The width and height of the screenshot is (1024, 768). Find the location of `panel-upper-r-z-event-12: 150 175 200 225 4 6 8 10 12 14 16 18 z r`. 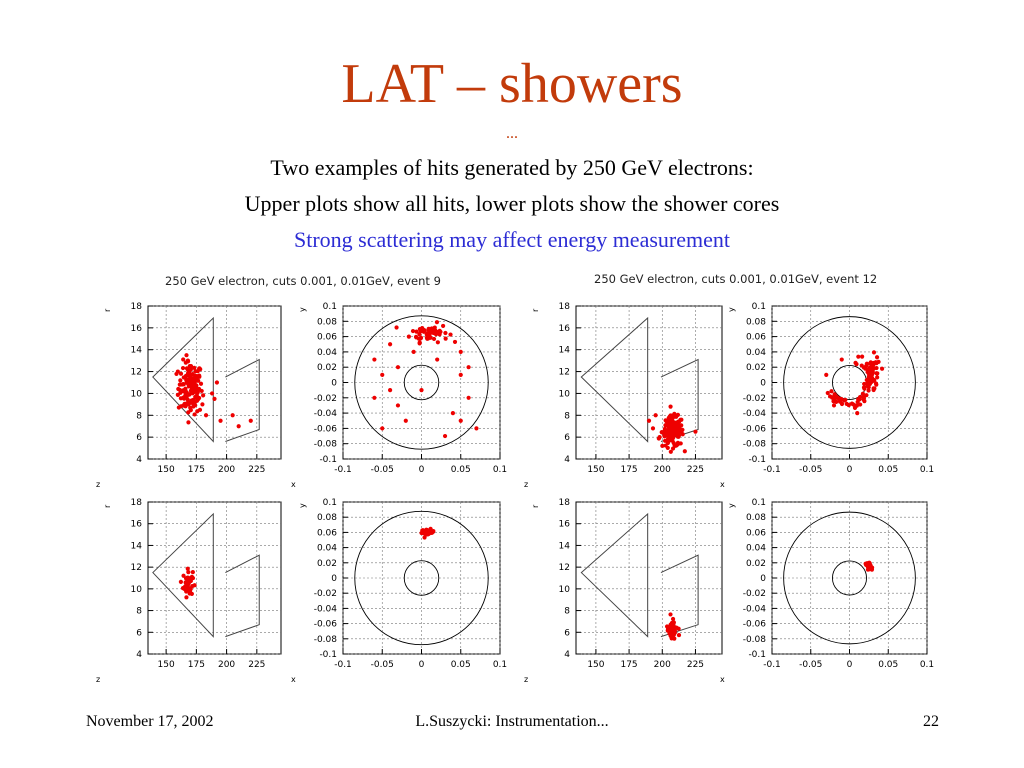

panel-upper-r-z-event-12: 150 175 200 225 4 6 8 10 12 14 16 18 z r is located at coordinates (623, 395).